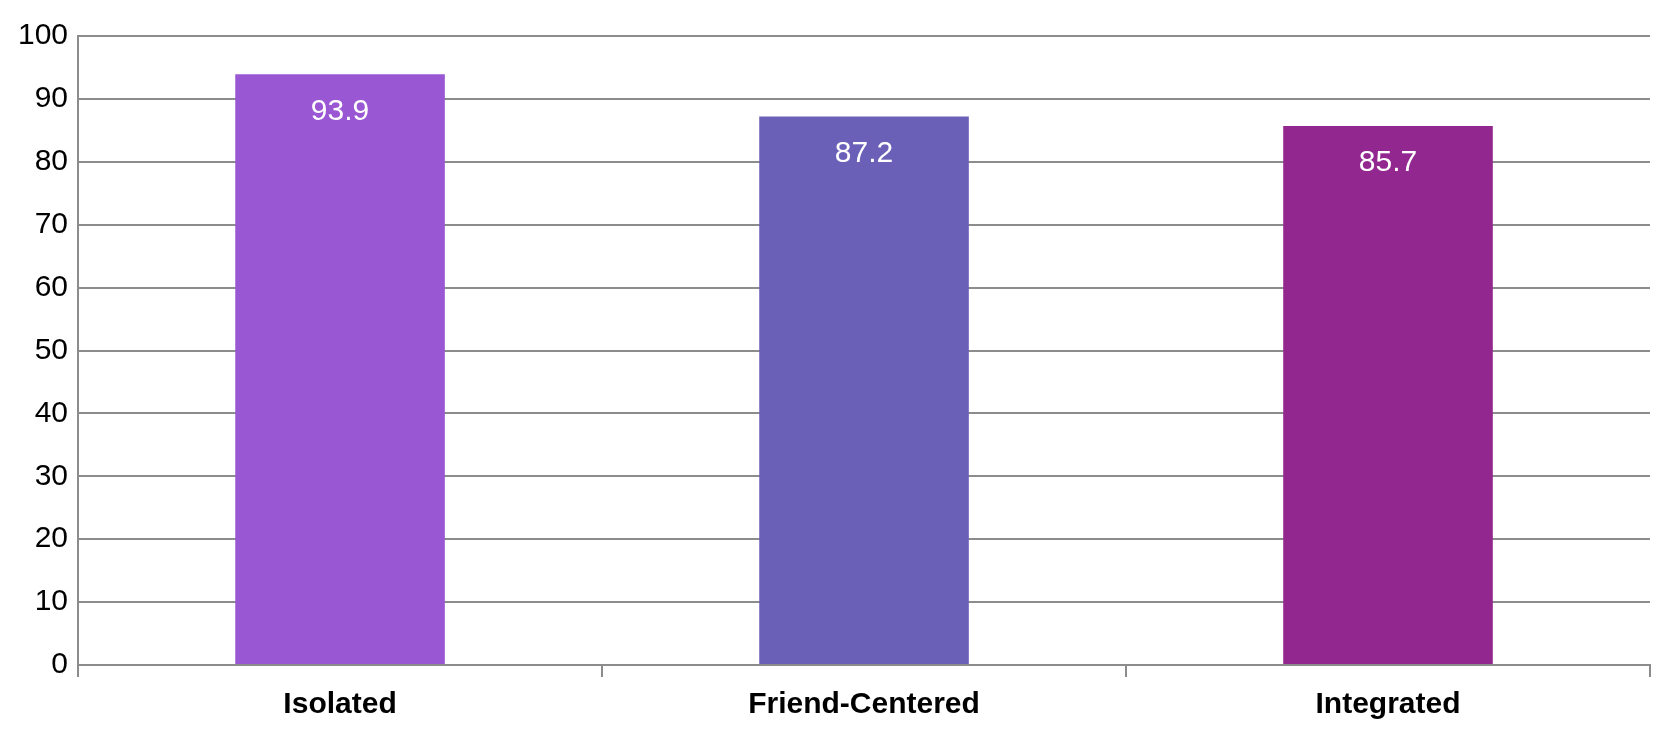  Describe the element at coordinates (51, 600) in the screenshot. I see `y-tick-label: 10` at that location.